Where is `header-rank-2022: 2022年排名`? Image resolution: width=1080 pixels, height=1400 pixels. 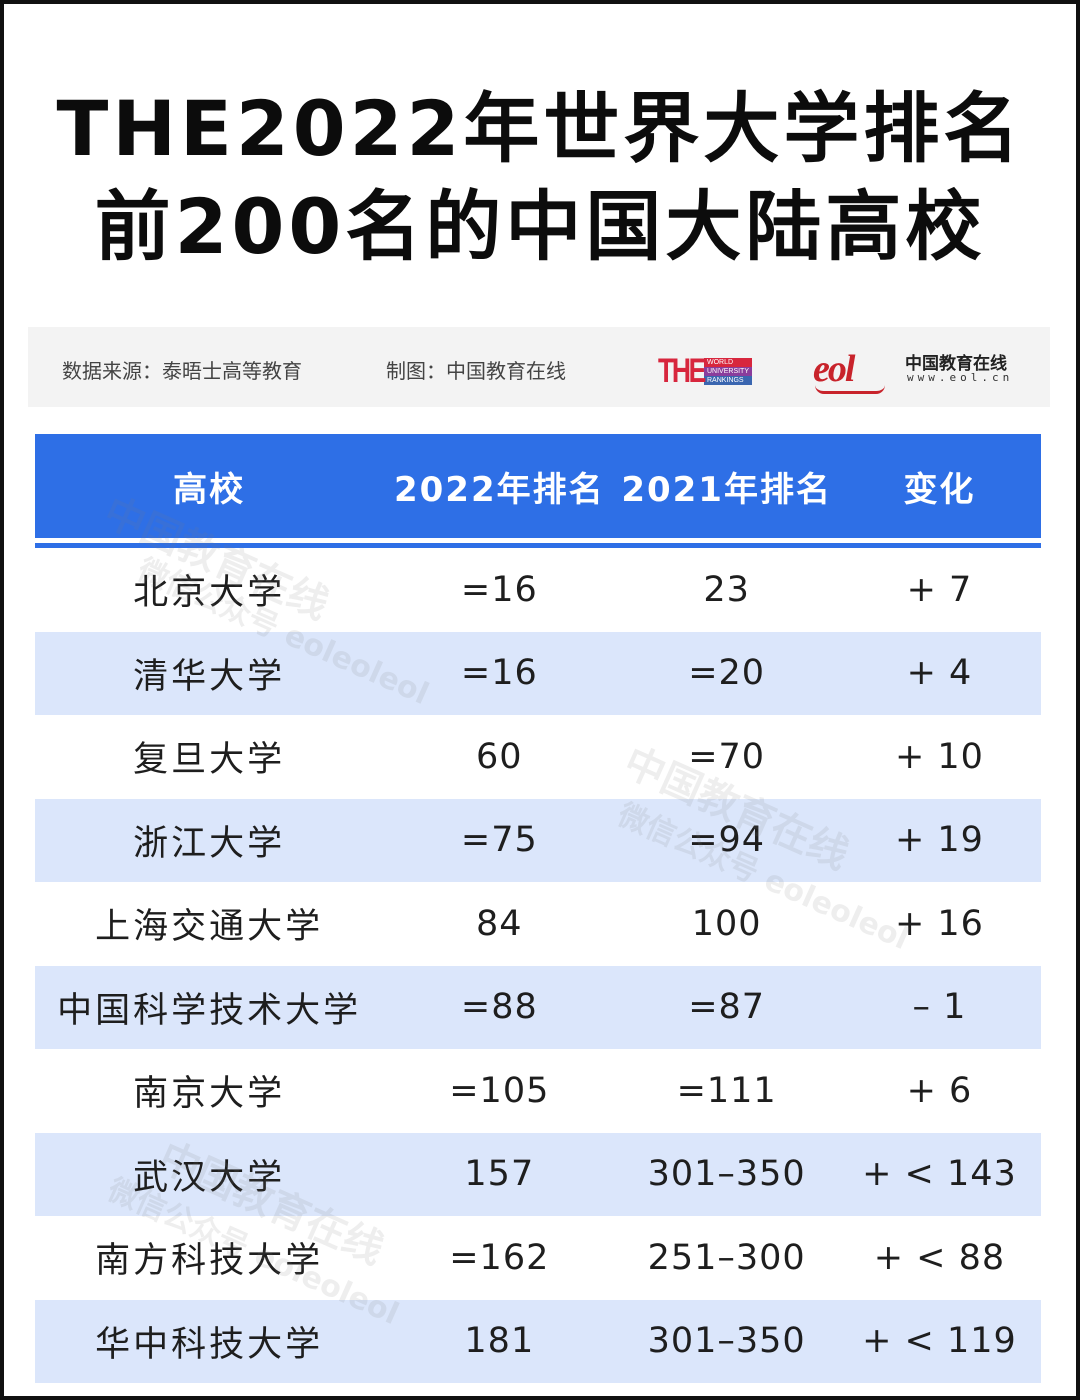
header-rank-2022: 2022年排名 is located at coordinates (499, 489).